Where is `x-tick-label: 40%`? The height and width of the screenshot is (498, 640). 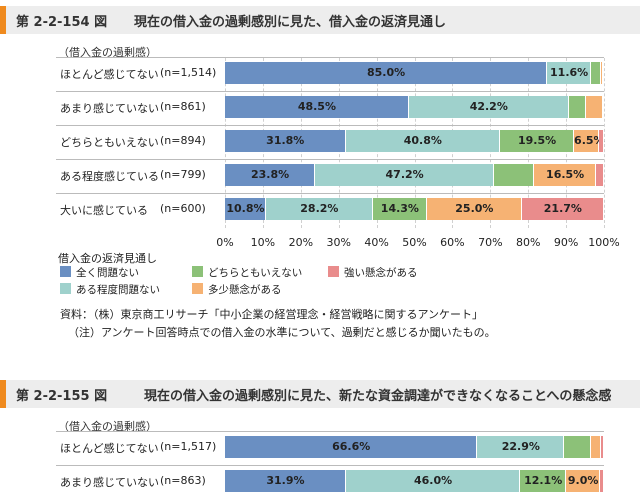
x-tick-label: 40% is located at coordinates (376, 242).